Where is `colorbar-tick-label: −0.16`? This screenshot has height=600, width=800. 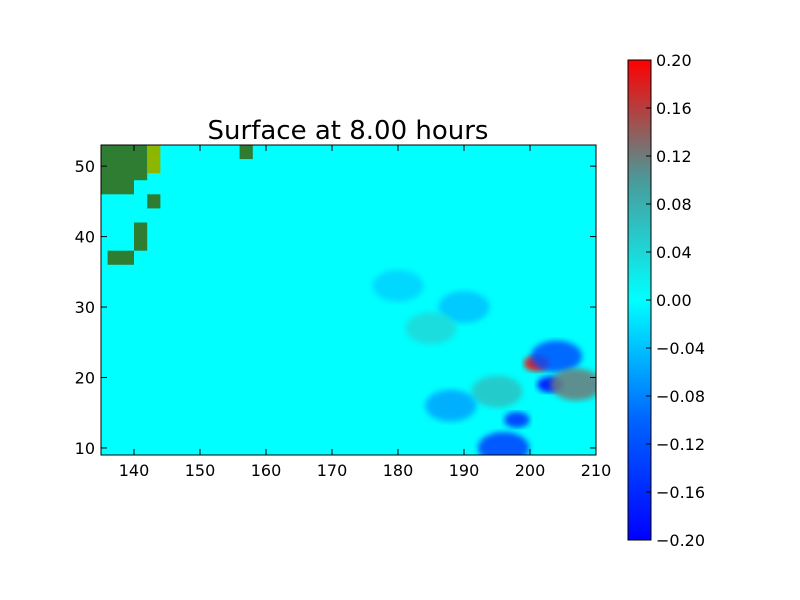
colorbar-tick-label: −0.16 is located at coordinates (680, 492).